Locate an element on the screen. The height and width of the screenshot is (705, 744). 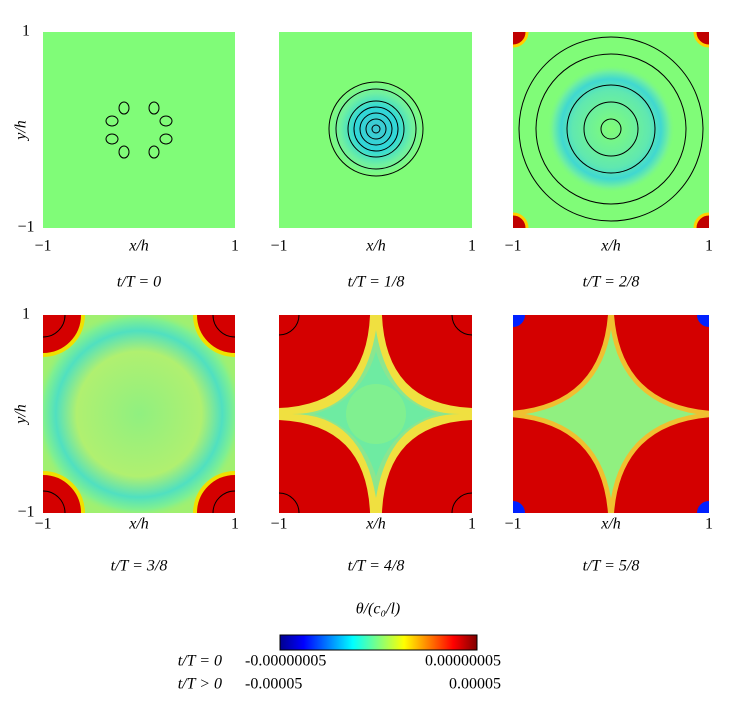
colorbar-title: θ/(c₀/l) is located at coordinates (378, 609).